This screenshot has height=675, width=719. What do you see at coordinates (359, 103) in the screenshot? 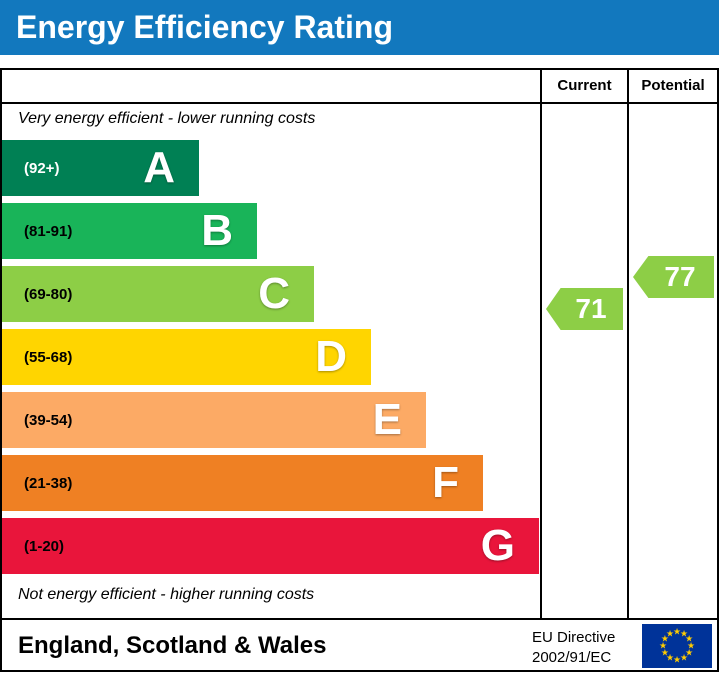
I see `header-divider` at bounding box center [359, 103].